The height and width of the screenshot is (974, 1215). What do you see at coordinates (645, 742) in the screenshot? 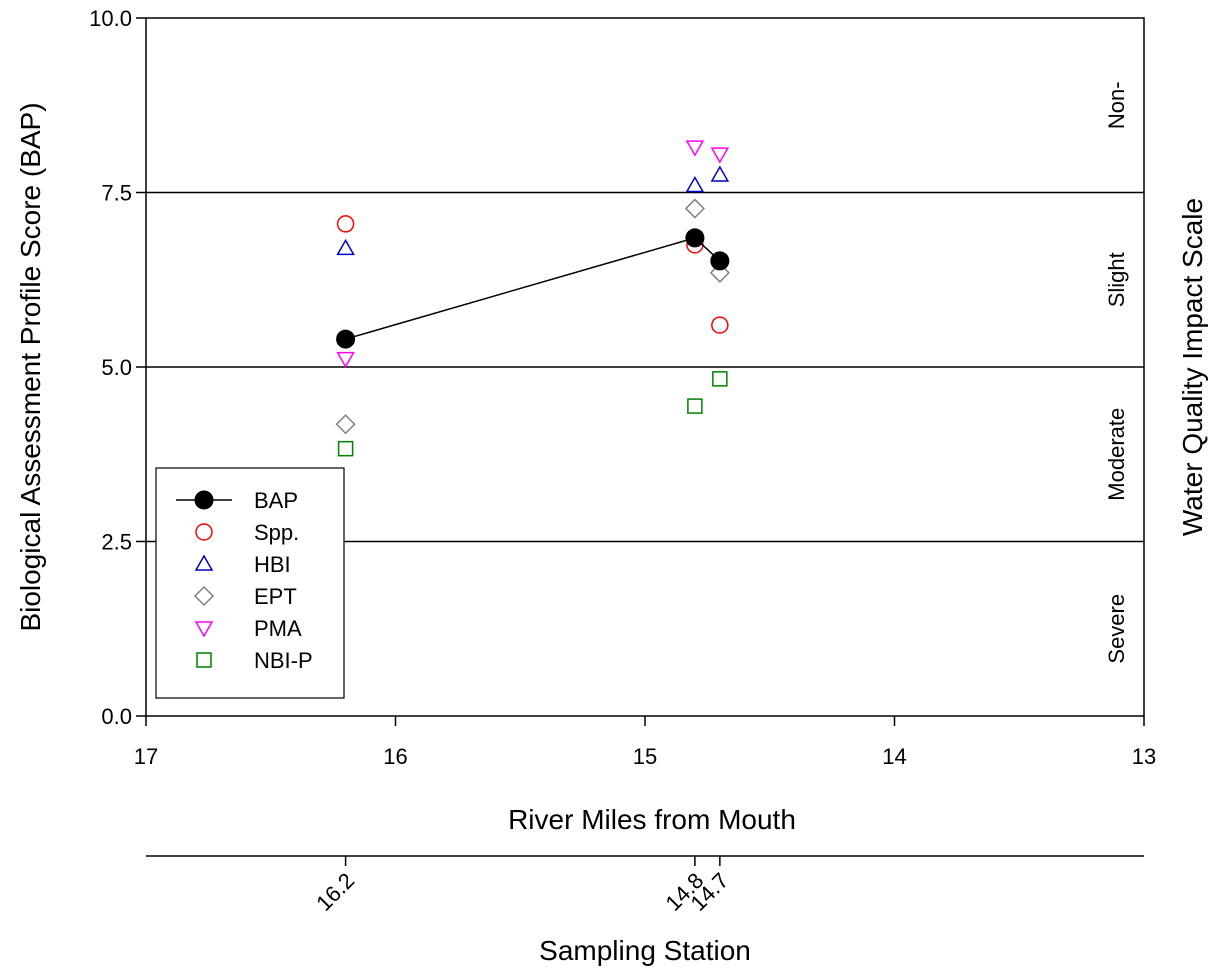
I see `x-axis: 17 16 15 14 13` at bounding box center [645, 742].